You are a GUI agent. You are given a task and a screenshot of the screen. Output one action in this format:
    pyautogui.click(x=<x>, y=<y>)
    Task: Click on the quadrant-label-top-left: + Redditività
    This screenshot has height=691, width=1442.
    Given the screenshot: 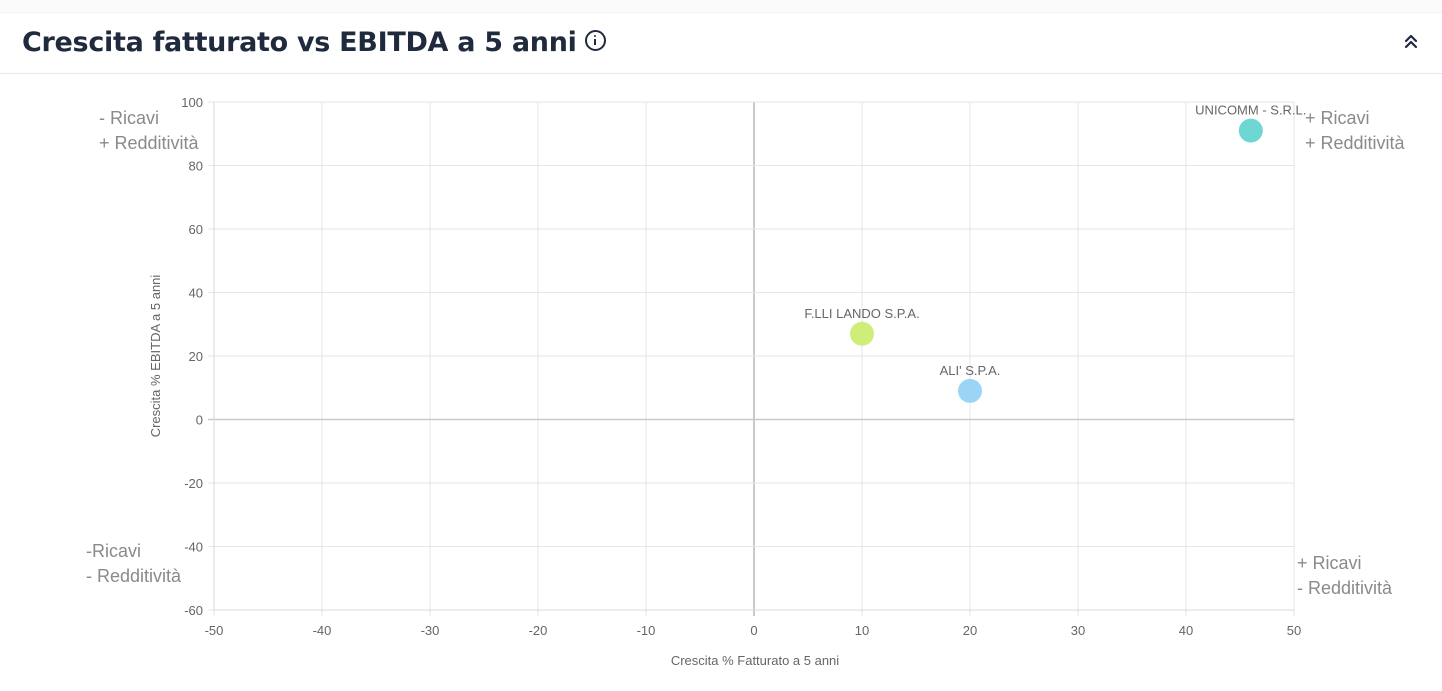 What is the action you would take?
    pyautogui.click(x=149, y=143)
    